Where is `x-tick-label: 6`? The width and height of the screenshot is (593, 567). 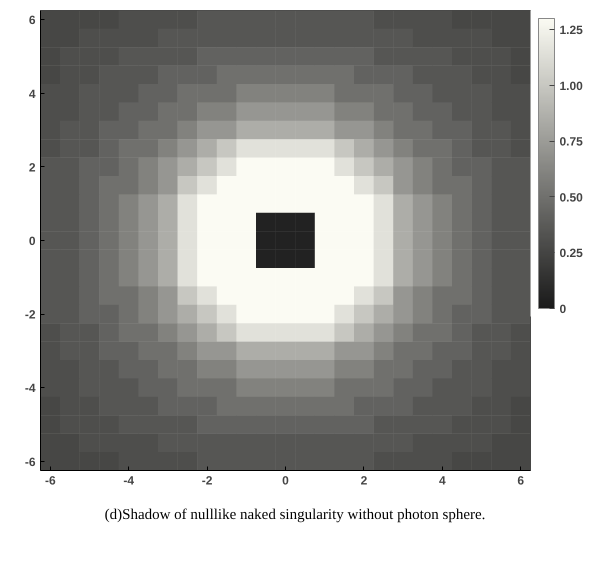
x-tick-label: 6 is located at coordinates (520, 481).